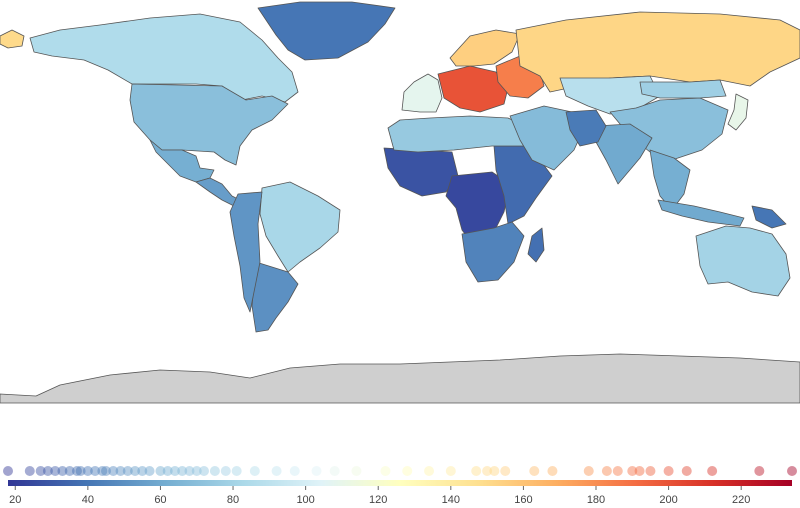 This screenshot has width=800, height=508. Describe the element at coordinates (769, 217) in the screenshot. I see `region-papua-new-guinea` at that location.